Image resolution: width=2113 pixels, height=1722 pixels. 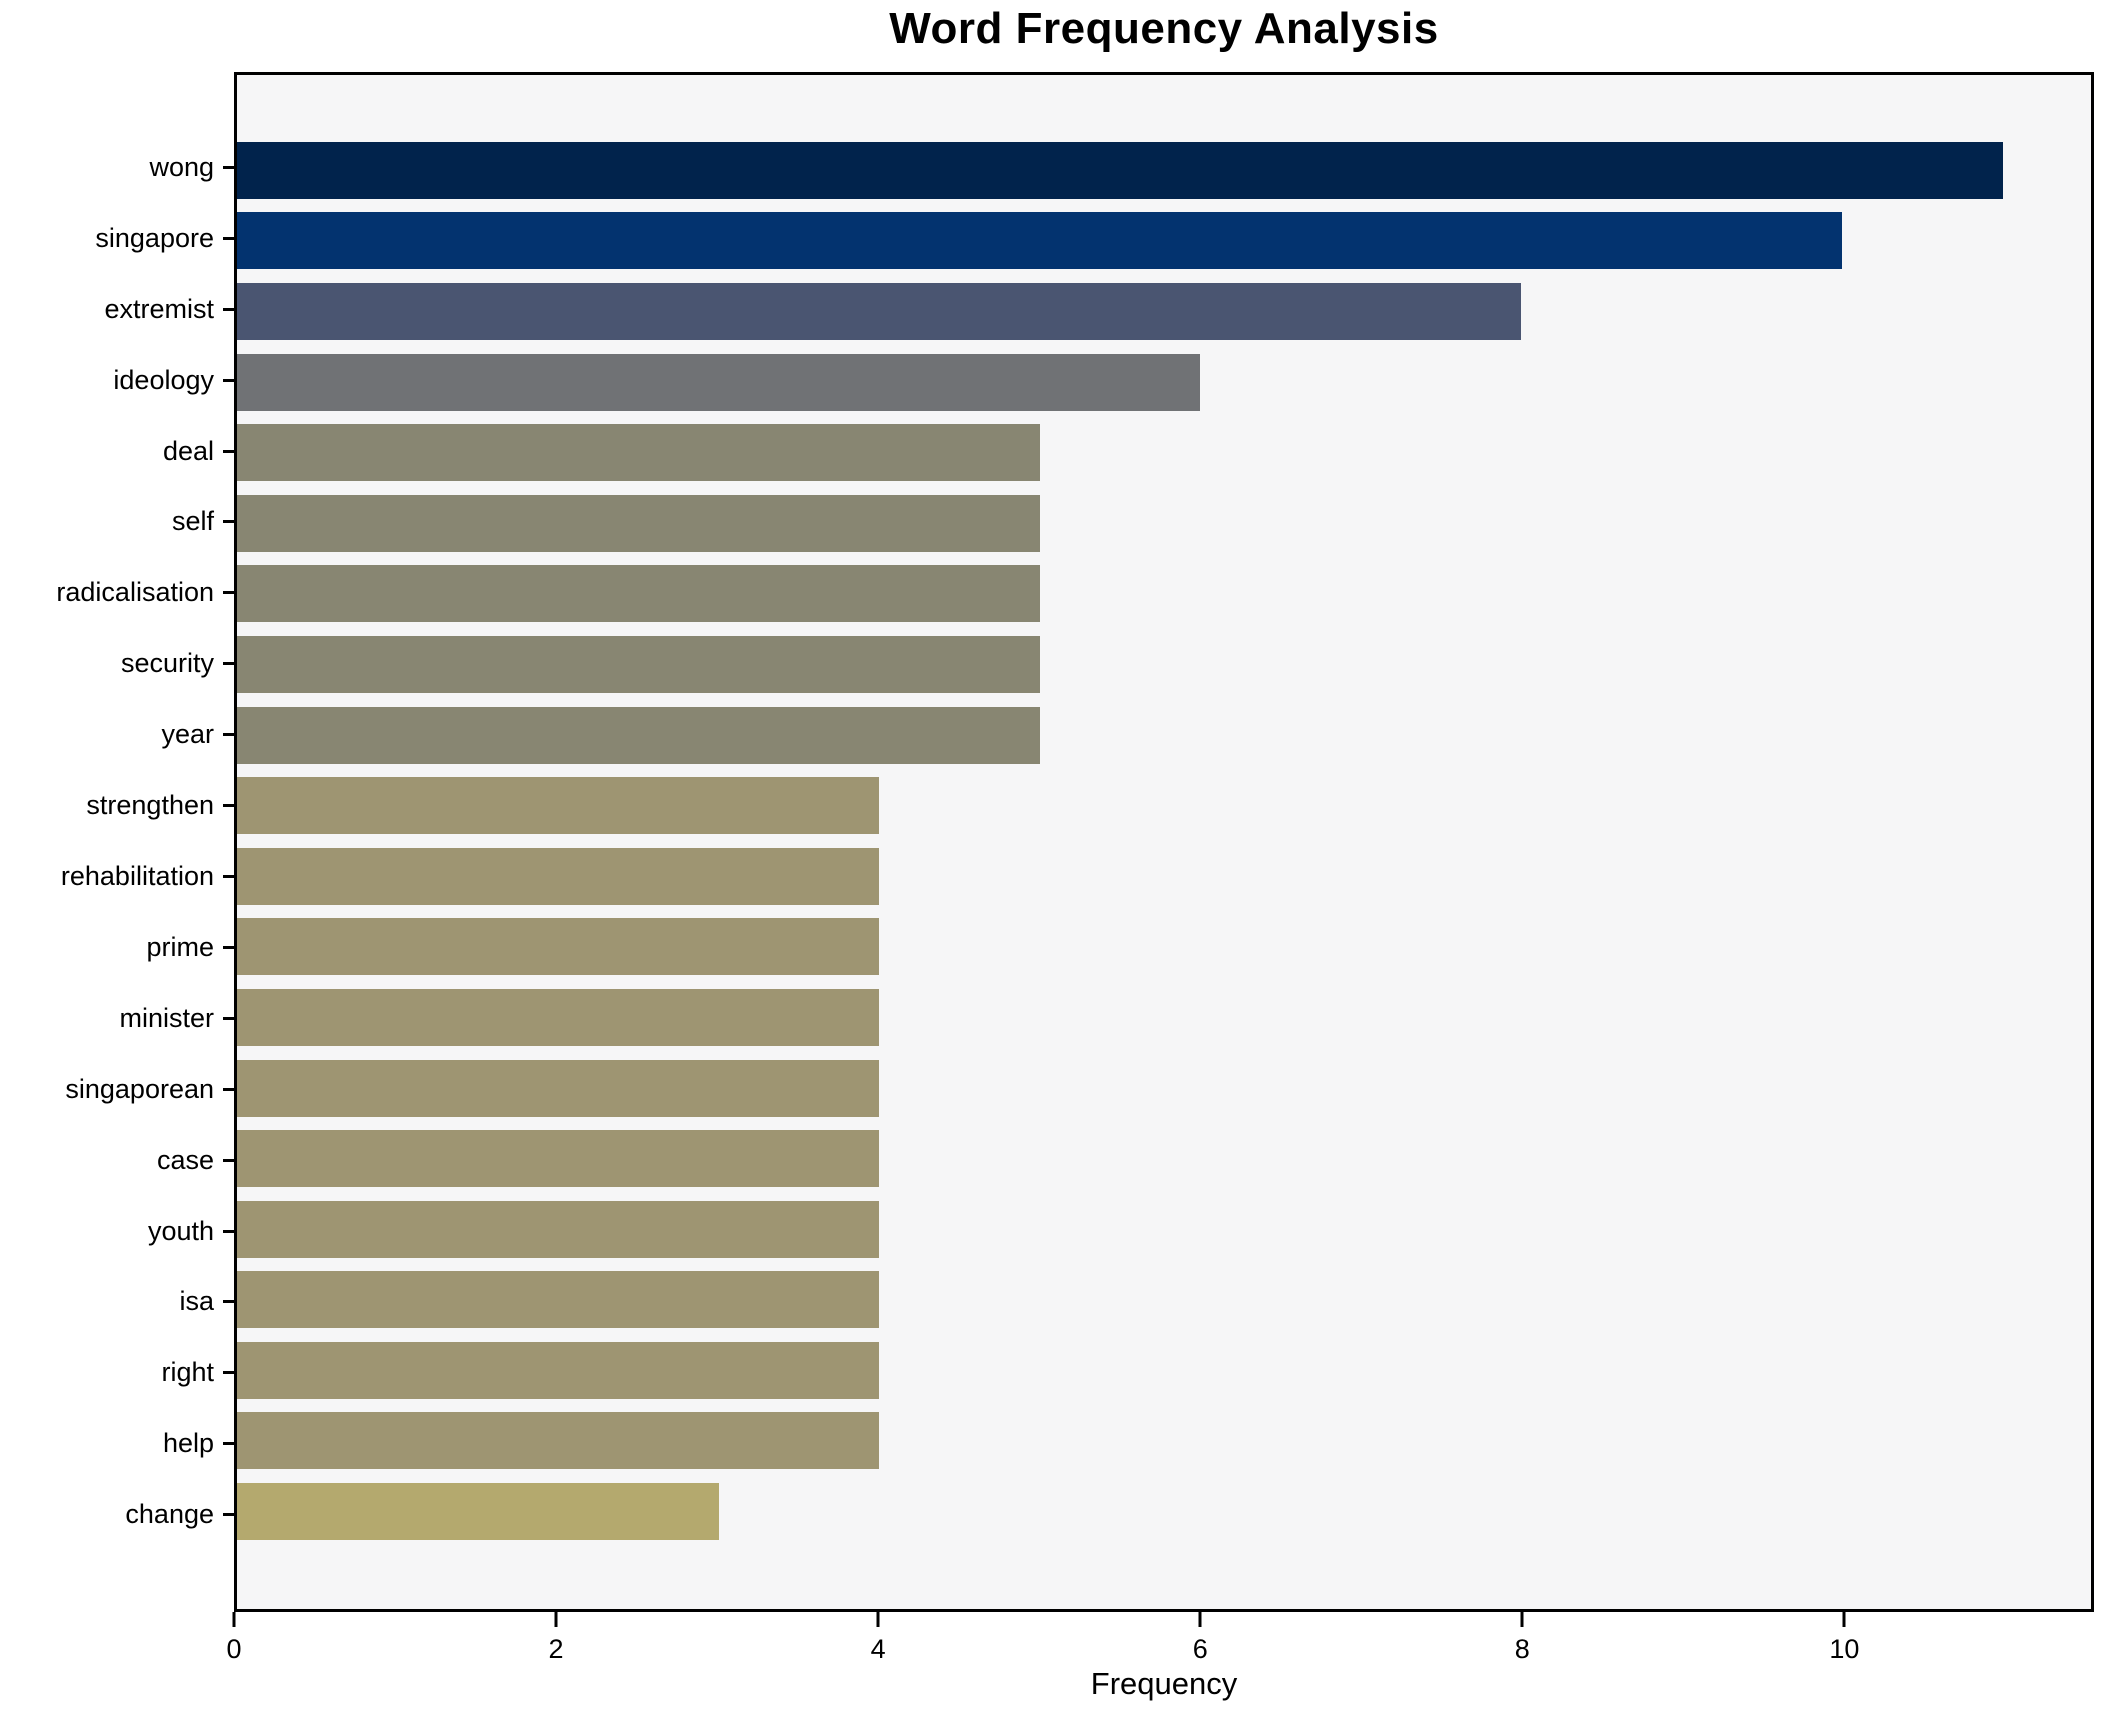 I want to click on y-label-row: self, so click(x=117, y=522).